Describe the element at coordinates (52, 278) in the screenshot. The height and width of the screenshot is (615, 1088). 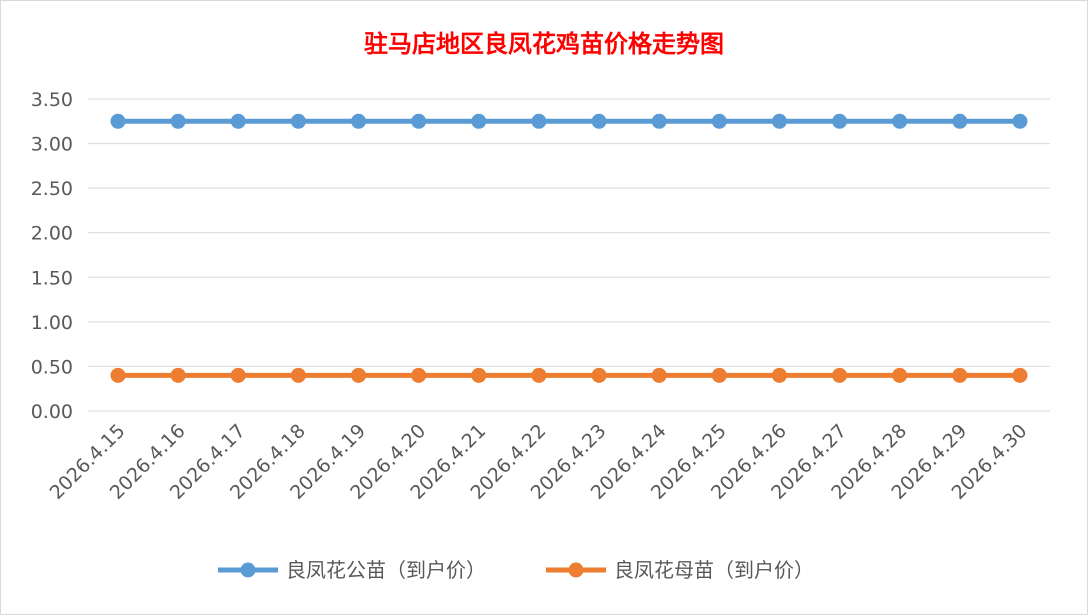
I see `y-tick-label: 1.50` at that location.